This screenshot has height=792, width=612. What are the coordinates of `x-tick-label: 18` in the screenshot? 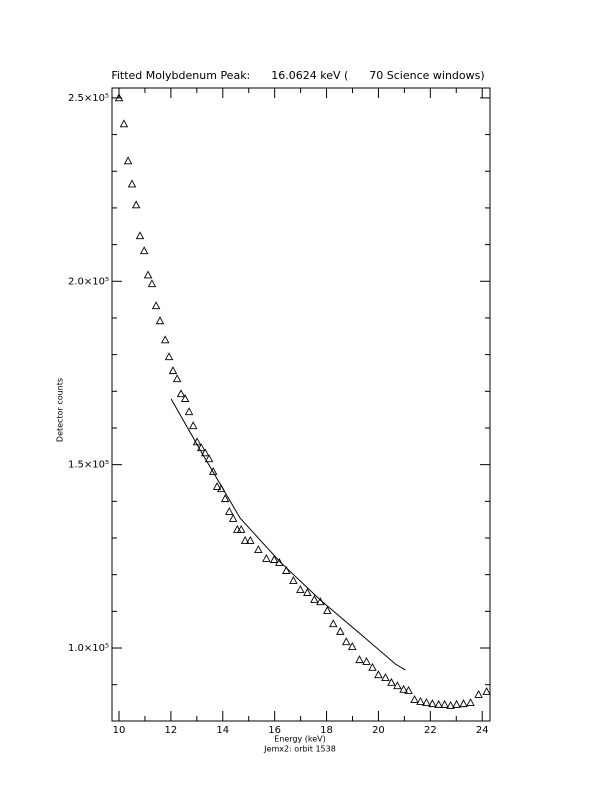 It's located at (326, 730).